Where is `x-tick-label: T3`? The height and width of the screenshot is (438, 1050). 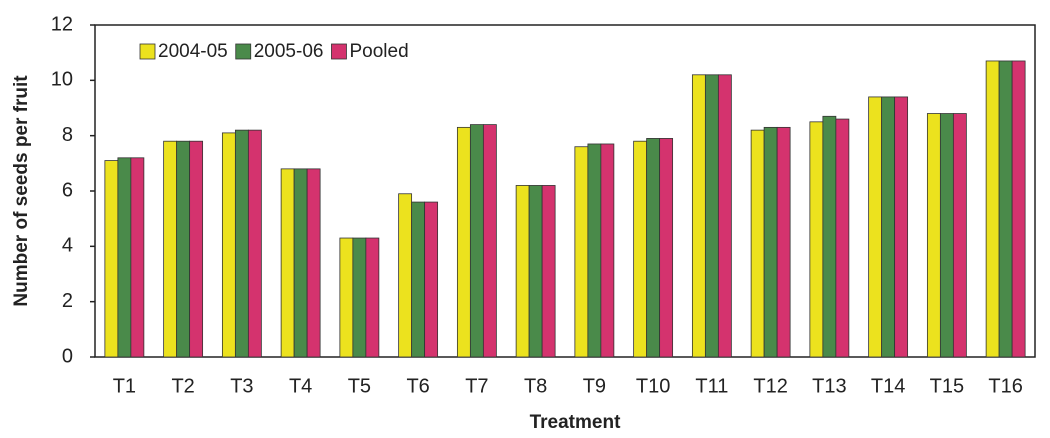
x-tick-label: T3 is located at coordinates (241, 386).